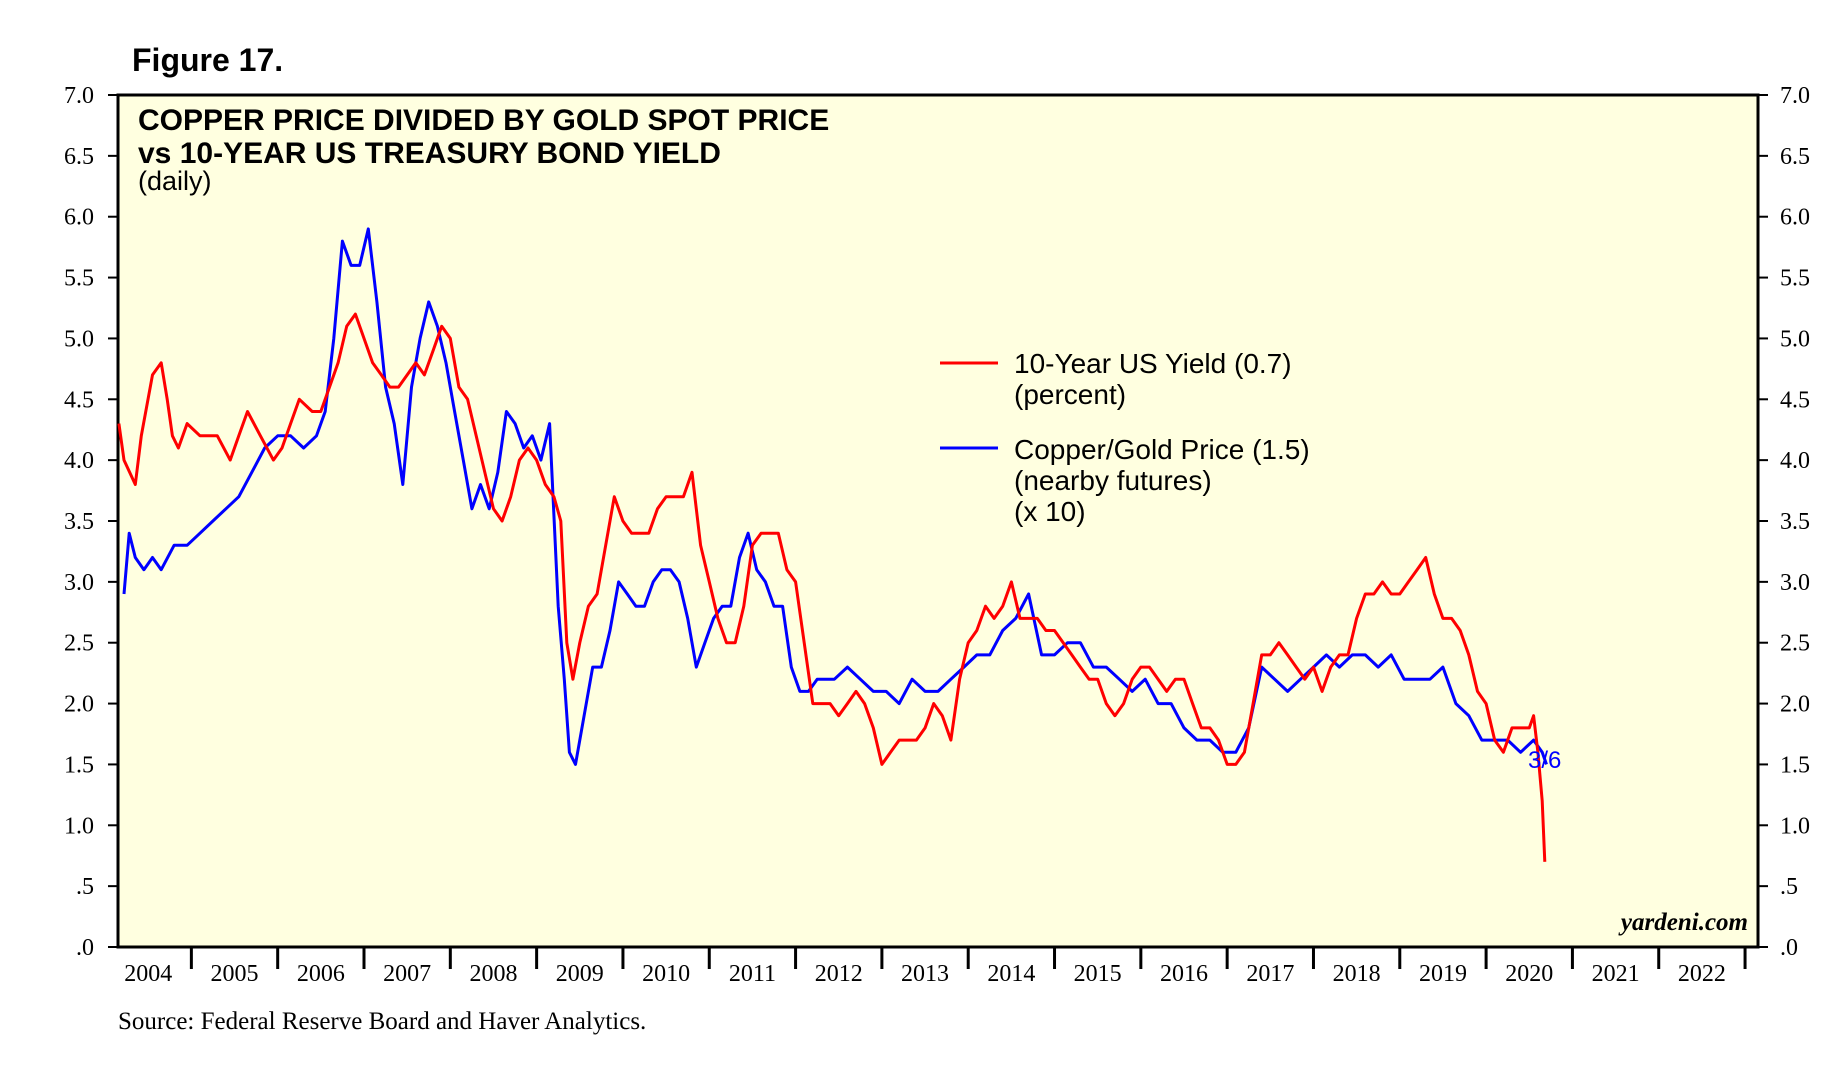 The width and height of the screenshot is (1846, 1071). Describe the element at coordinates (79, 339) in the screenshot. I see `y-tick-label-left: 5.0` at that location.